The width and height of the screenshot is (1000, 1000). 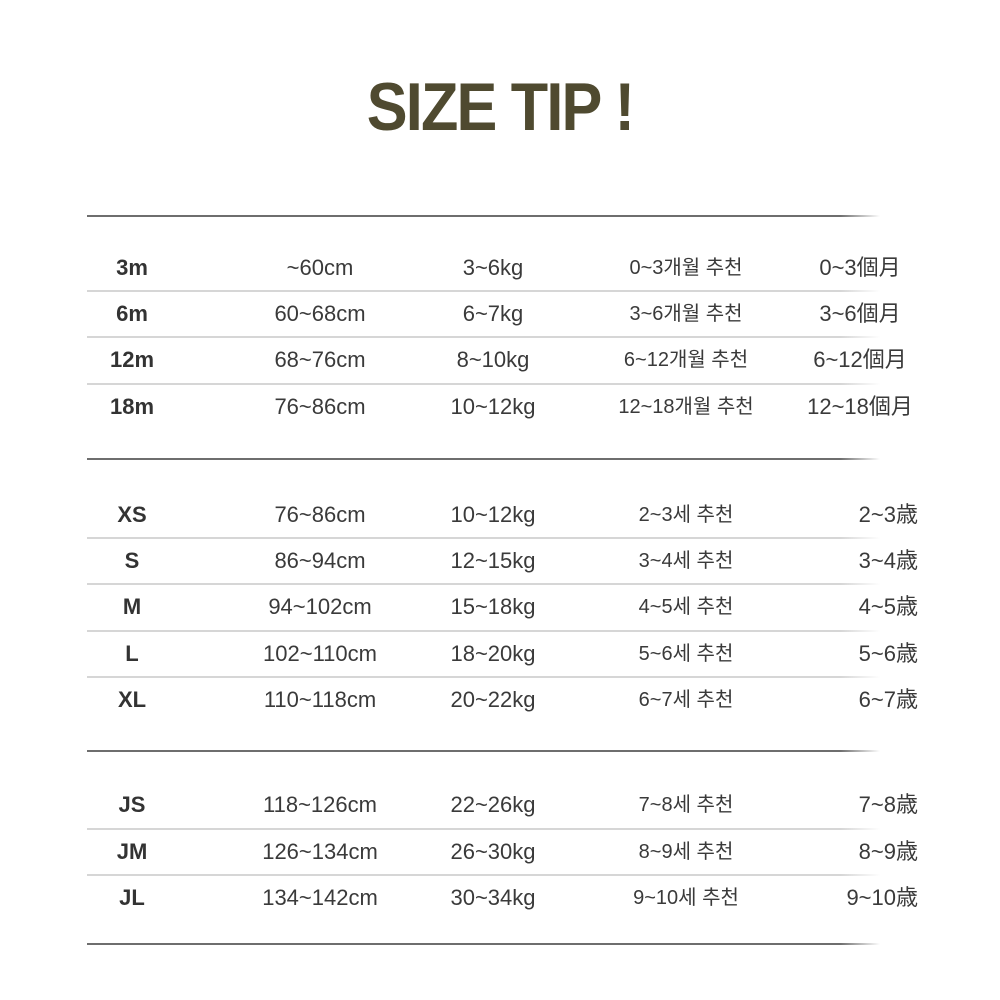 What do you see at coordinates (860, 313) in the screenshot?
I see `age-chinese: 3~6個月` at bounding box center [860, 313].